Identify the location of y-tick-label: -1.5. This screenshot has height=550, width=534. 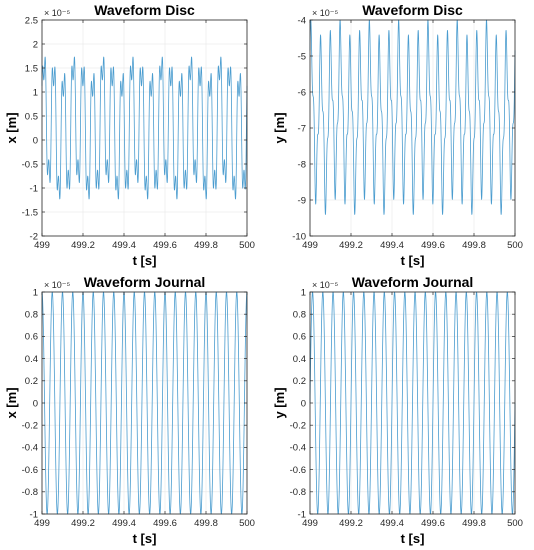
(30, 212).